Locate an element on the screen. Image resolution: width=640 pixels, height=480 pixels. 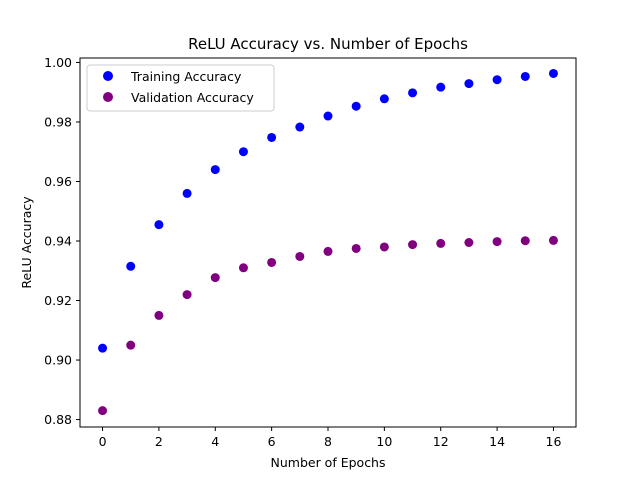
x-tick-label-0: 0 is located at coordinates (103, 441).